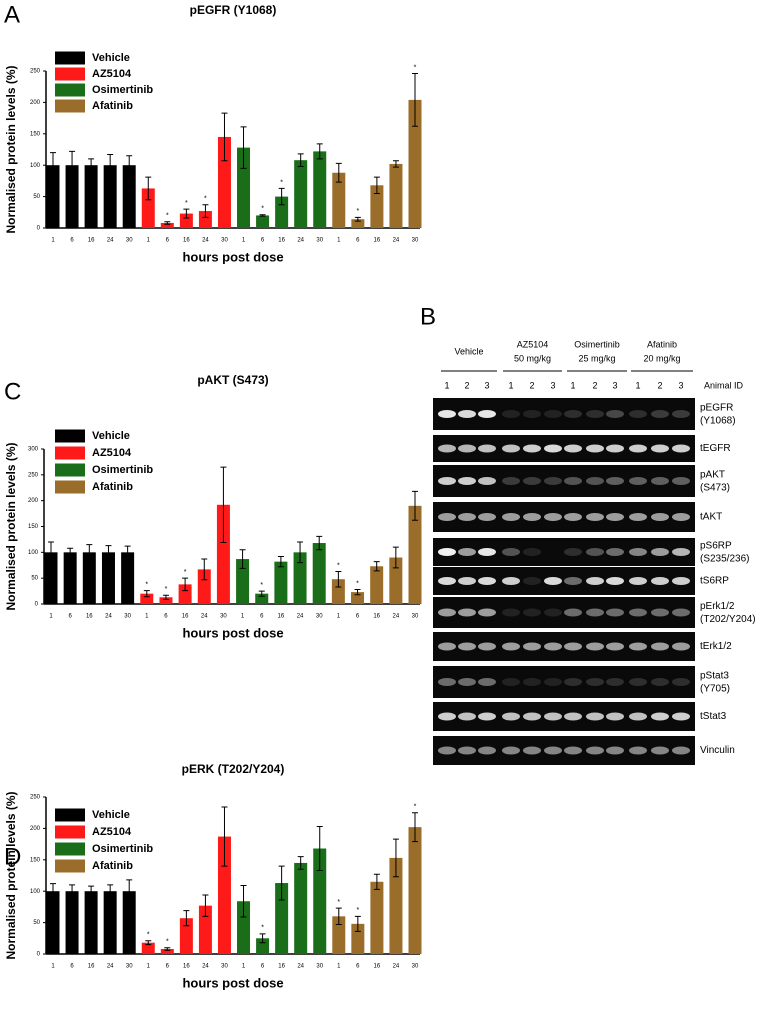 Image resolution: width=772 pixels, height=1020 pixels. I want to click on x-tick-label: 24, so click(396, 967).